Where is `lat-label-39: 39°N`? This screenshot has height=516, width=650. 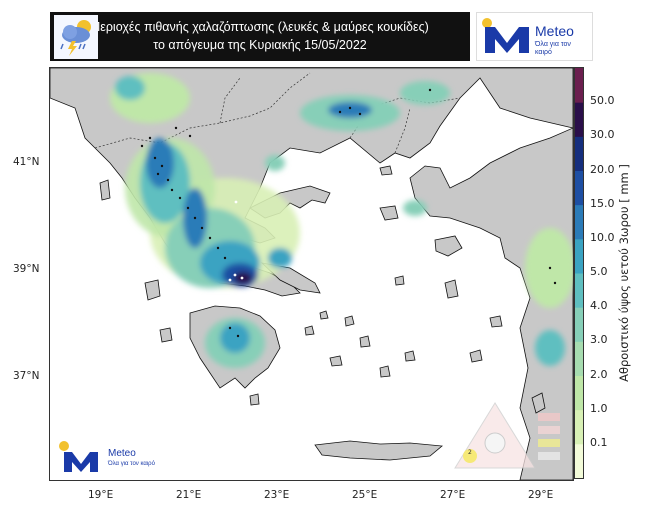 lat-label-39: 39°N is located at coordinates (26, 269).